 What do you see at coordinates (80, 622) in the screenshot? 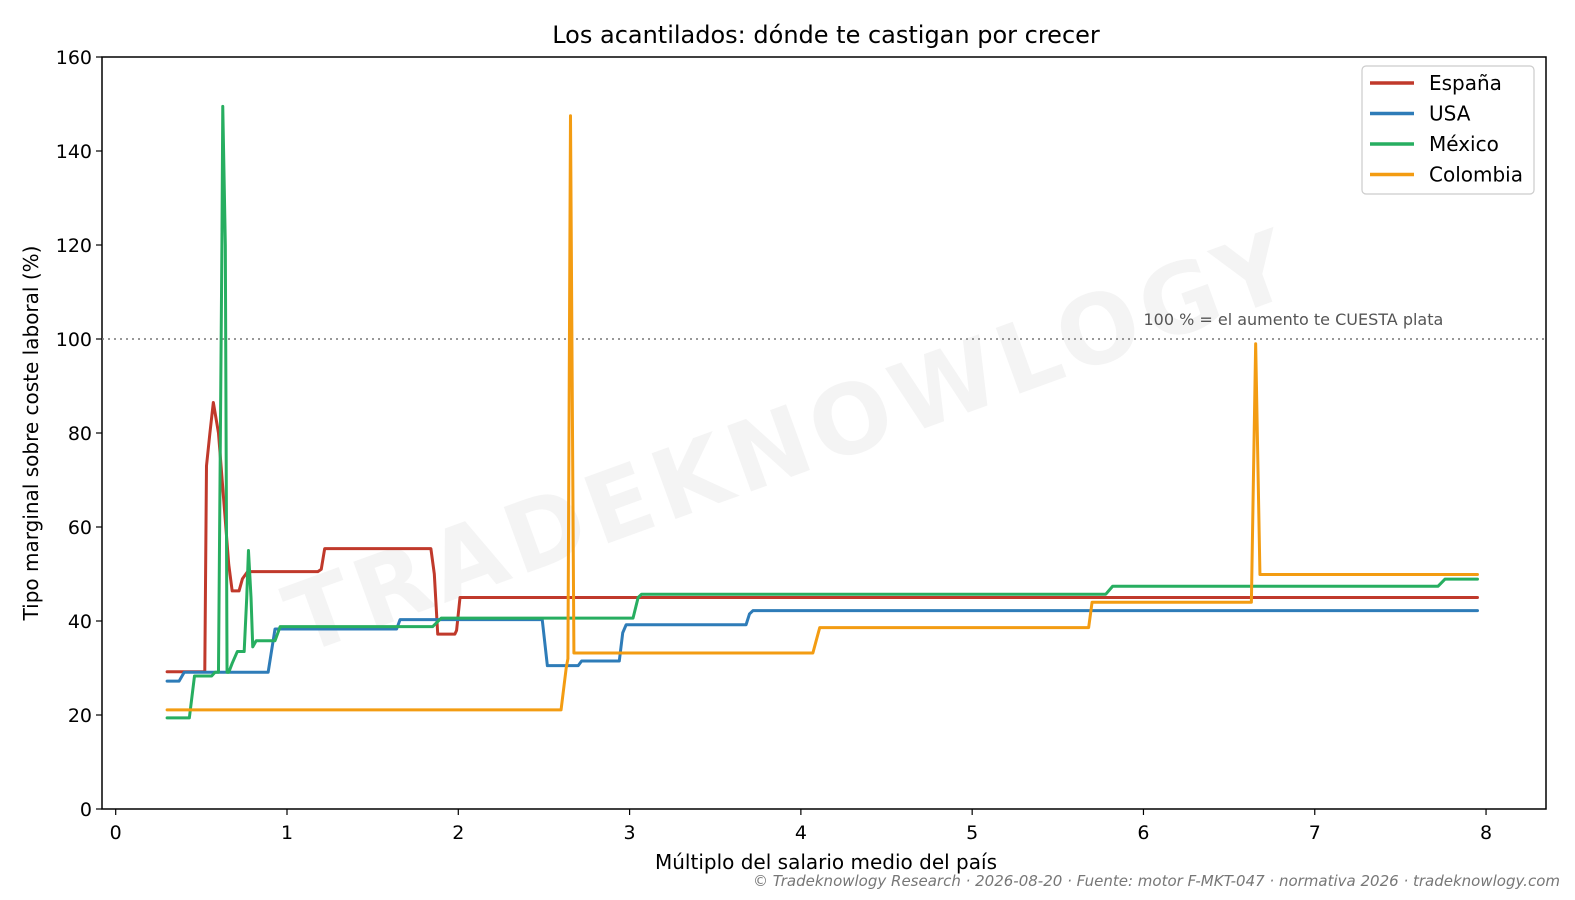
I see `y-tick-label: 40` at bounding box center [80, 622].